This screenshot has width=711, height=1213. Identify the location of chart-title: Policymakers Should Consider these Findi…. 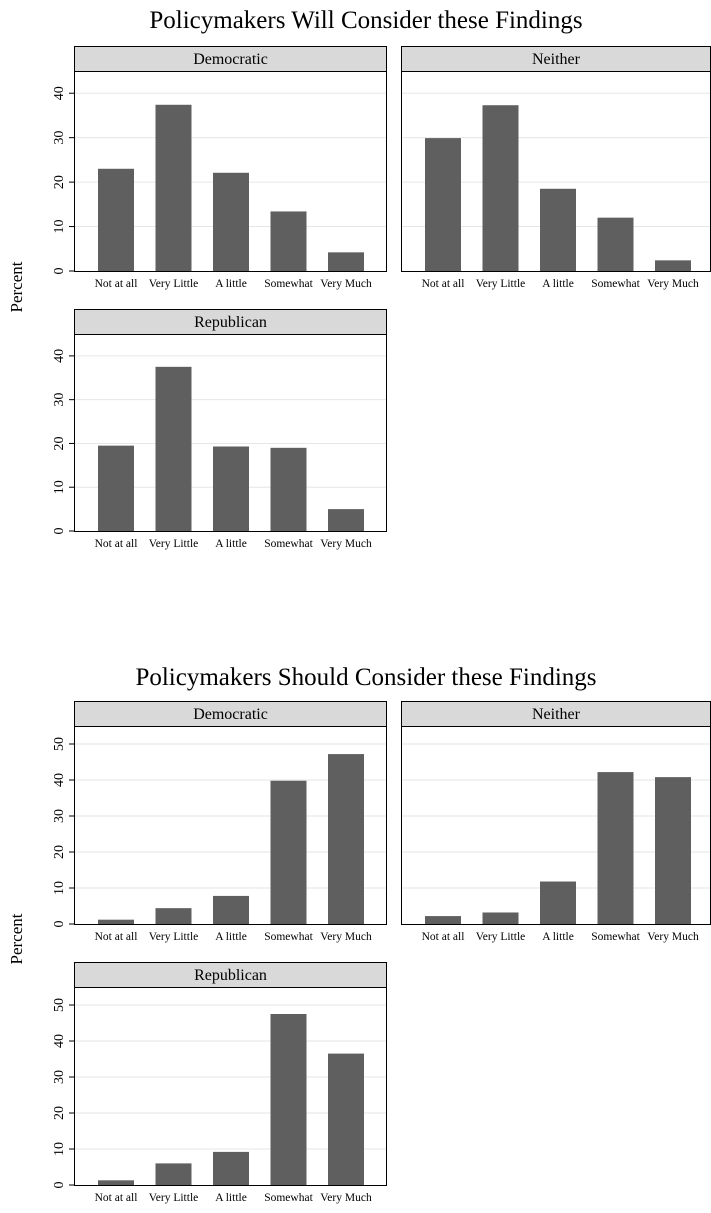
(365, 677).